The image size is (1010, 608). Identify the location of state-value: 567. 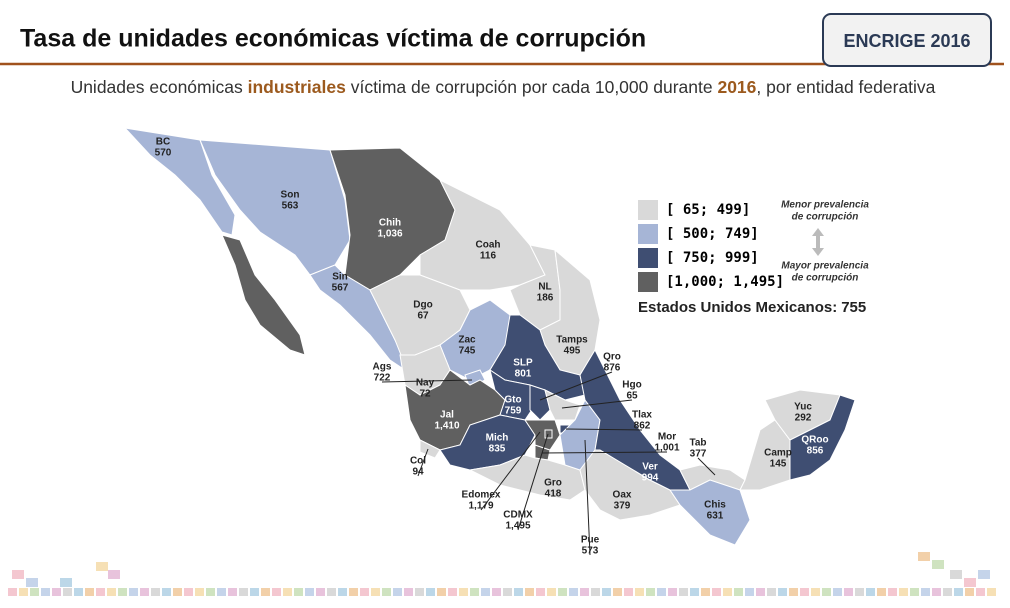
(340, 288).